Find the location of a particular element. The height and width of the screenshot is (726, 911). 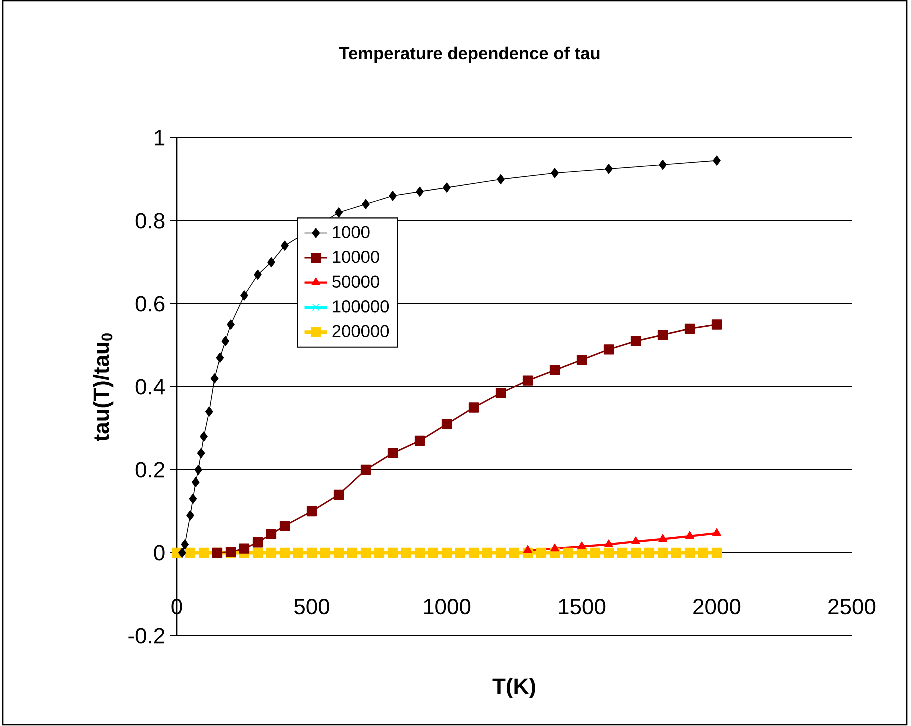

x-tick-label: 2000 is located at coordinates (717, 607).